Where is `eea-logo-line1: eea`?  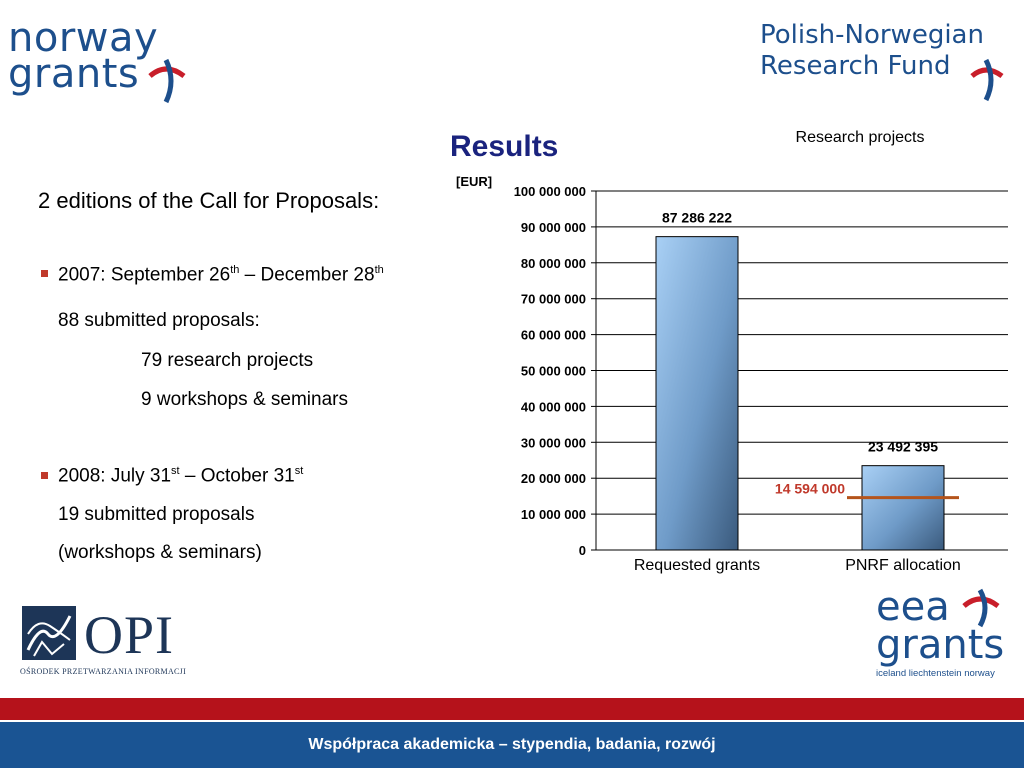
eea-logo-line1: eea is located at coordinates (913, 607).